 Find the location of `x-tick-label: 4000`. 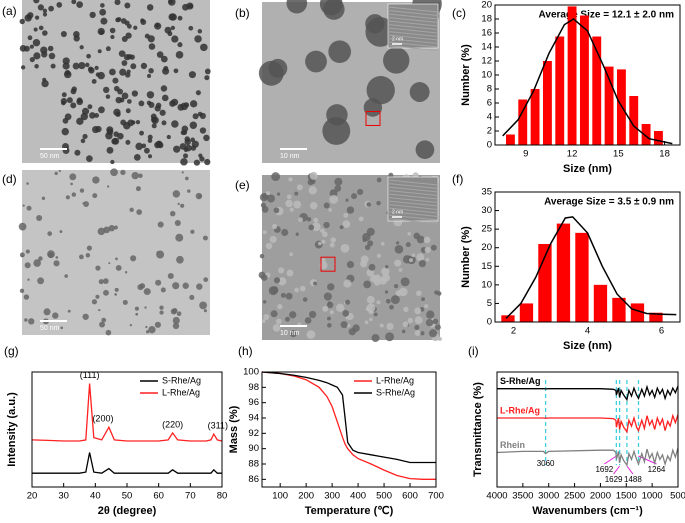

x-tick-label: 4000 is located at coordinates (496, 496).